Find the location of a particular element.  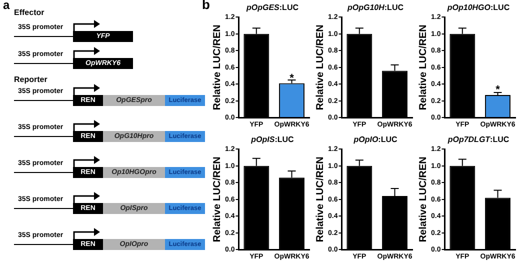

text: Effector is located at coordinates (29, 12).